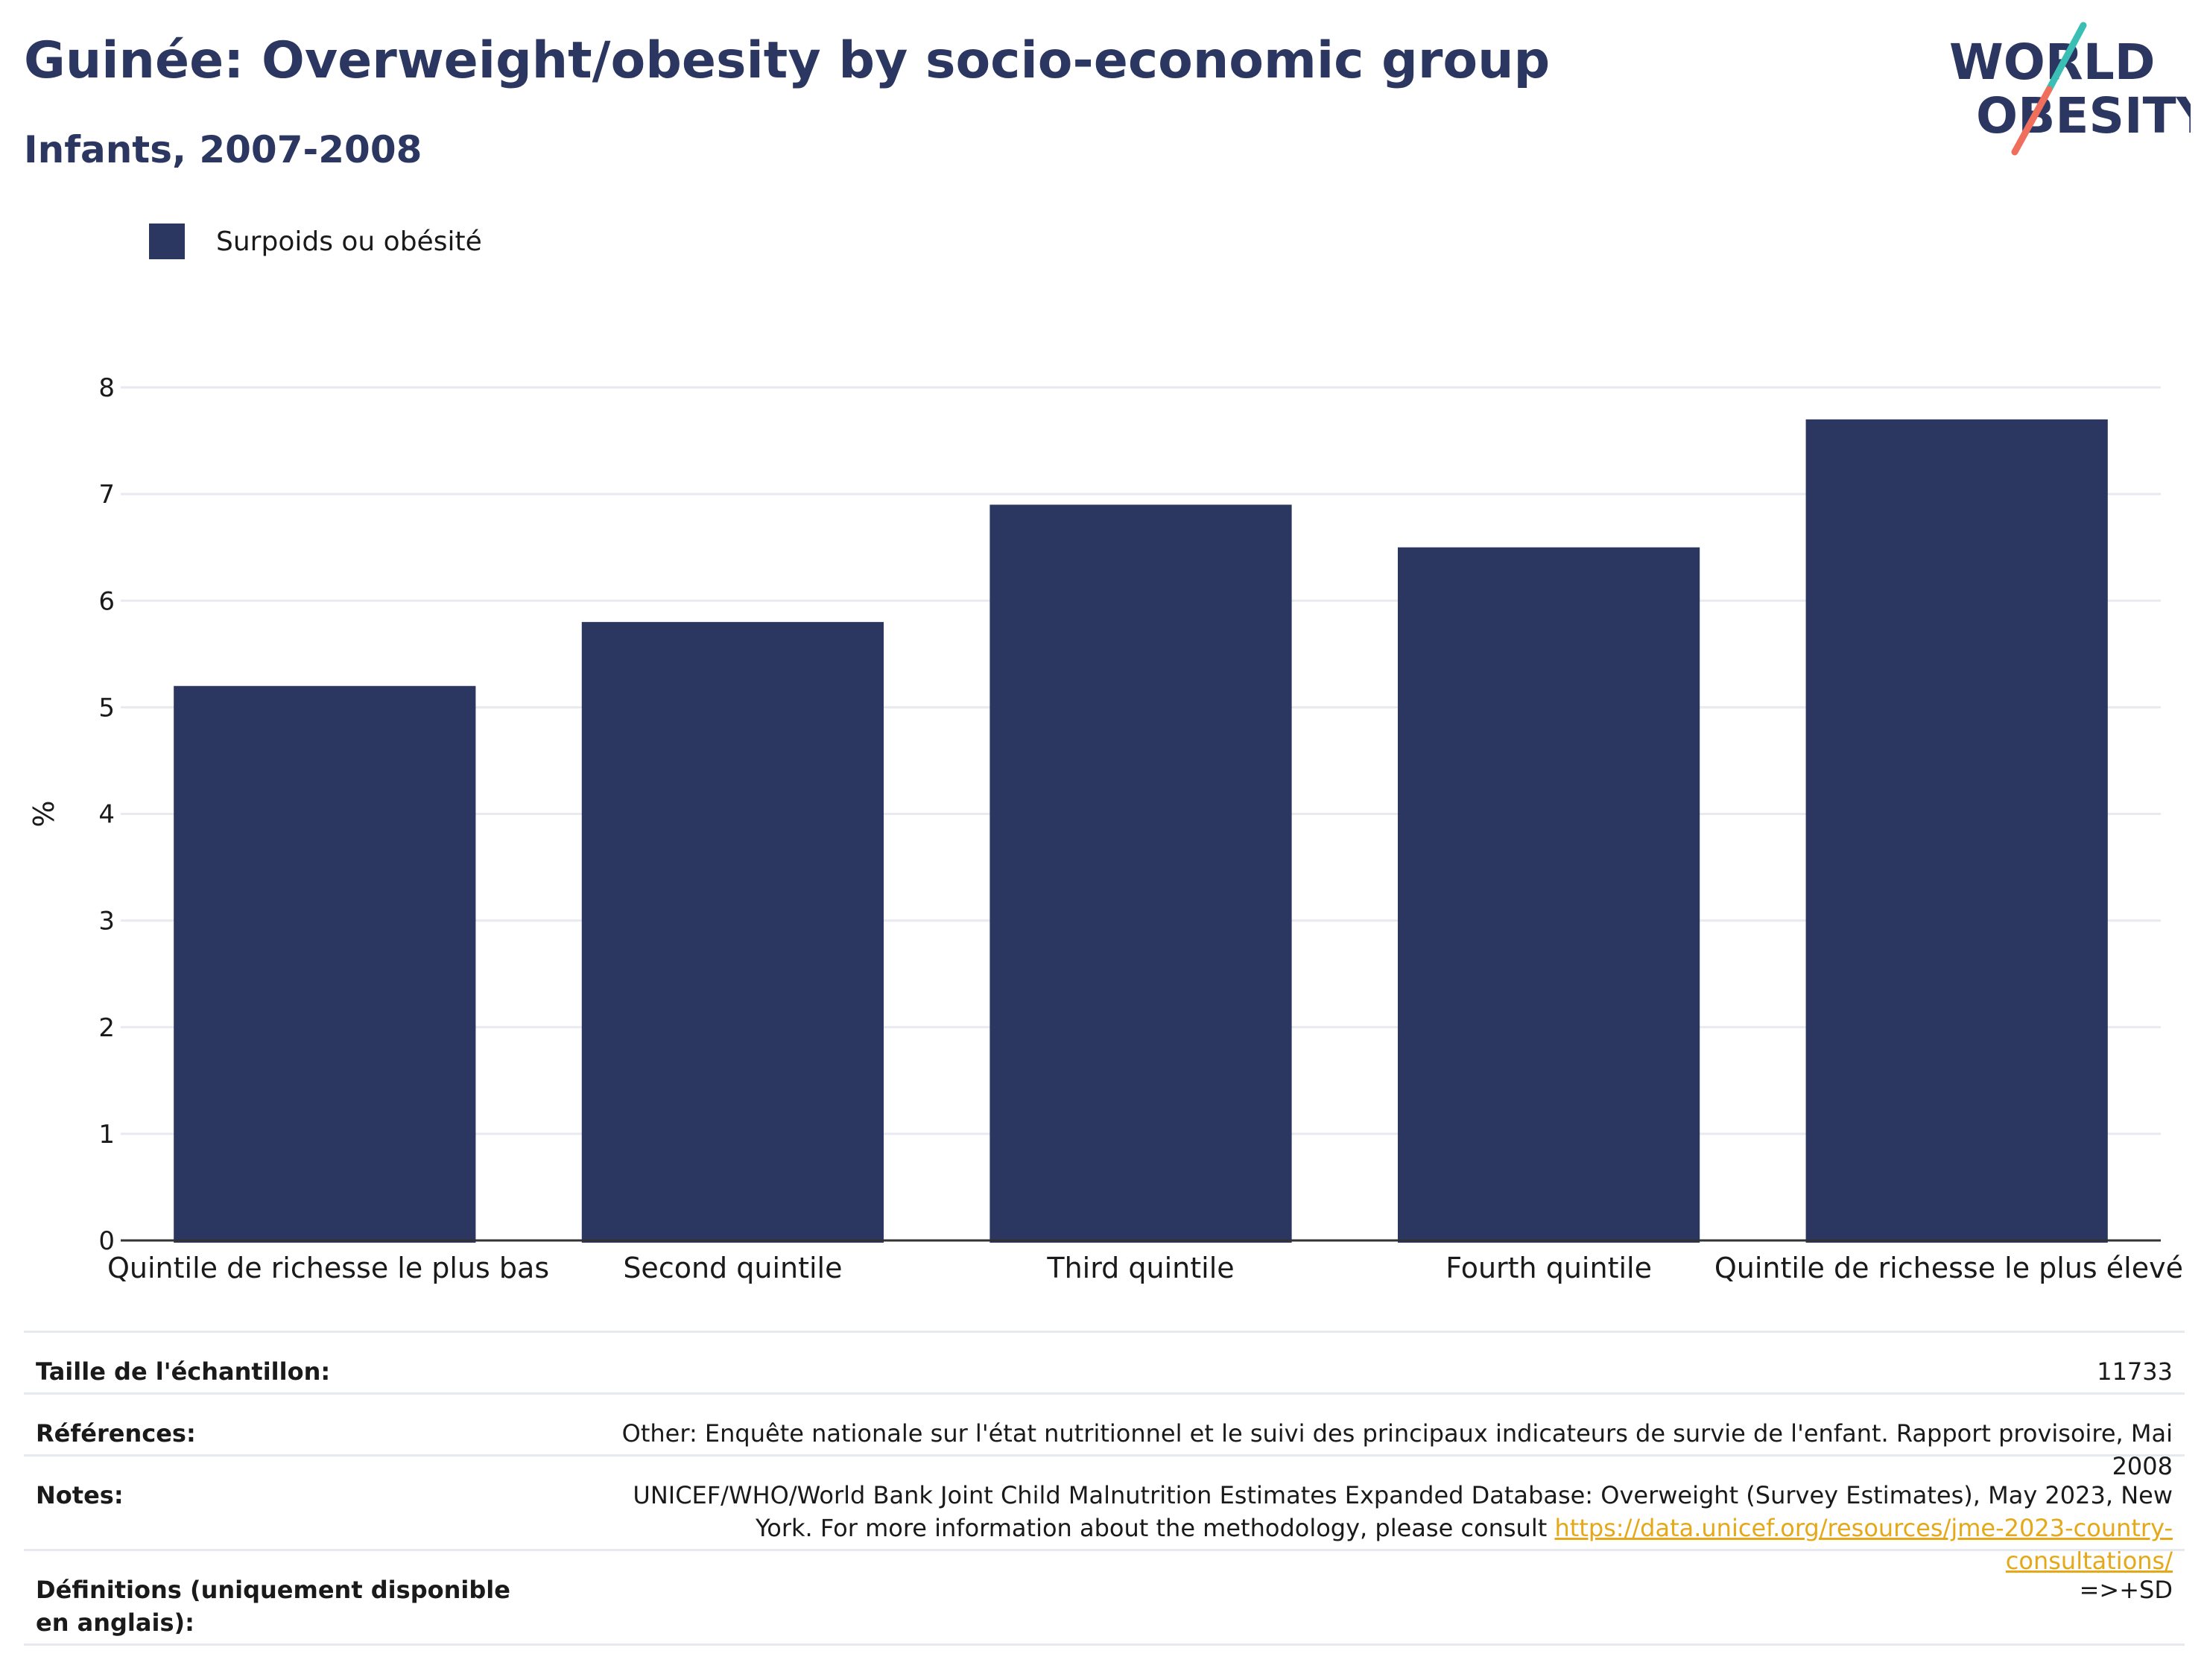 This screenshot has height=1680, width=2204. What do you see at coordinates (223, 149) in the screenshot?
I see `chart-subtitle: Infants, 2007-2008` at bounding box center [223, 149].